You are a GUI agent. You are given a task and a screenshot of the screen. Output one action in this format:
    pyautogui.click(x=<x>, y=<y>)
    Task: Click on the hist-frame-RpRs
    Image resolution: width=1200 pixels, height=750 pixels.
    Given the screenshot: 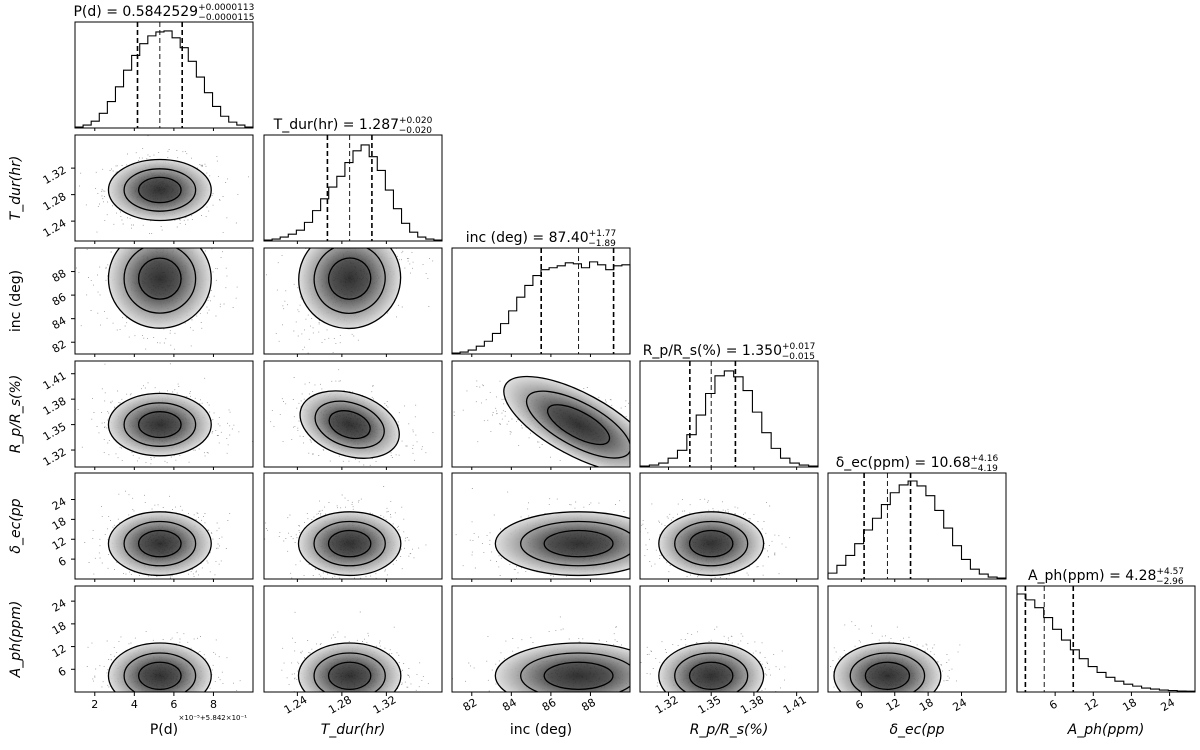 What is the action you would take?
    pyautogui.click(x=729, y=414)
    